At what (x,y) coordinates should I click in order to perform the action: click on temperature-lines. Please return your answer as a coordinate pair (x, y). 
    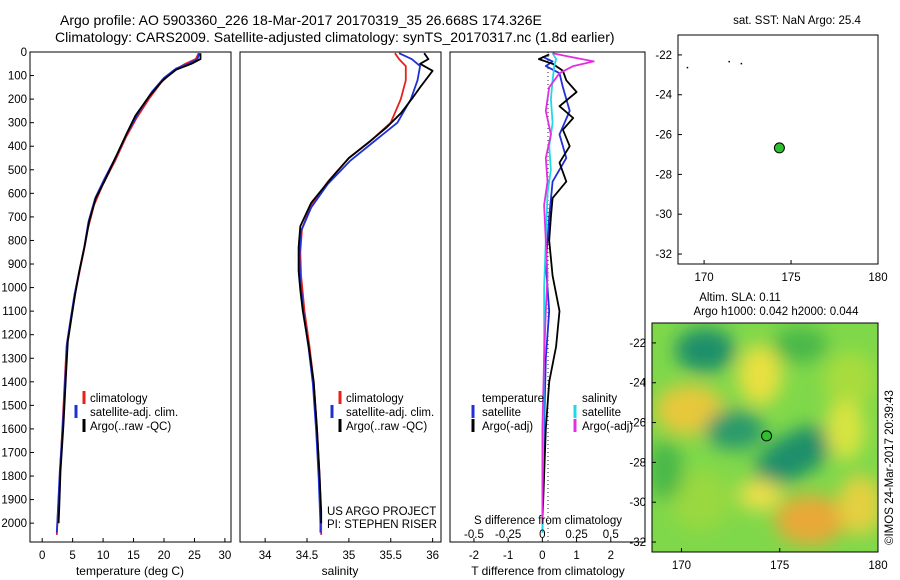
    Looking at the image, I should click on (128, 293).